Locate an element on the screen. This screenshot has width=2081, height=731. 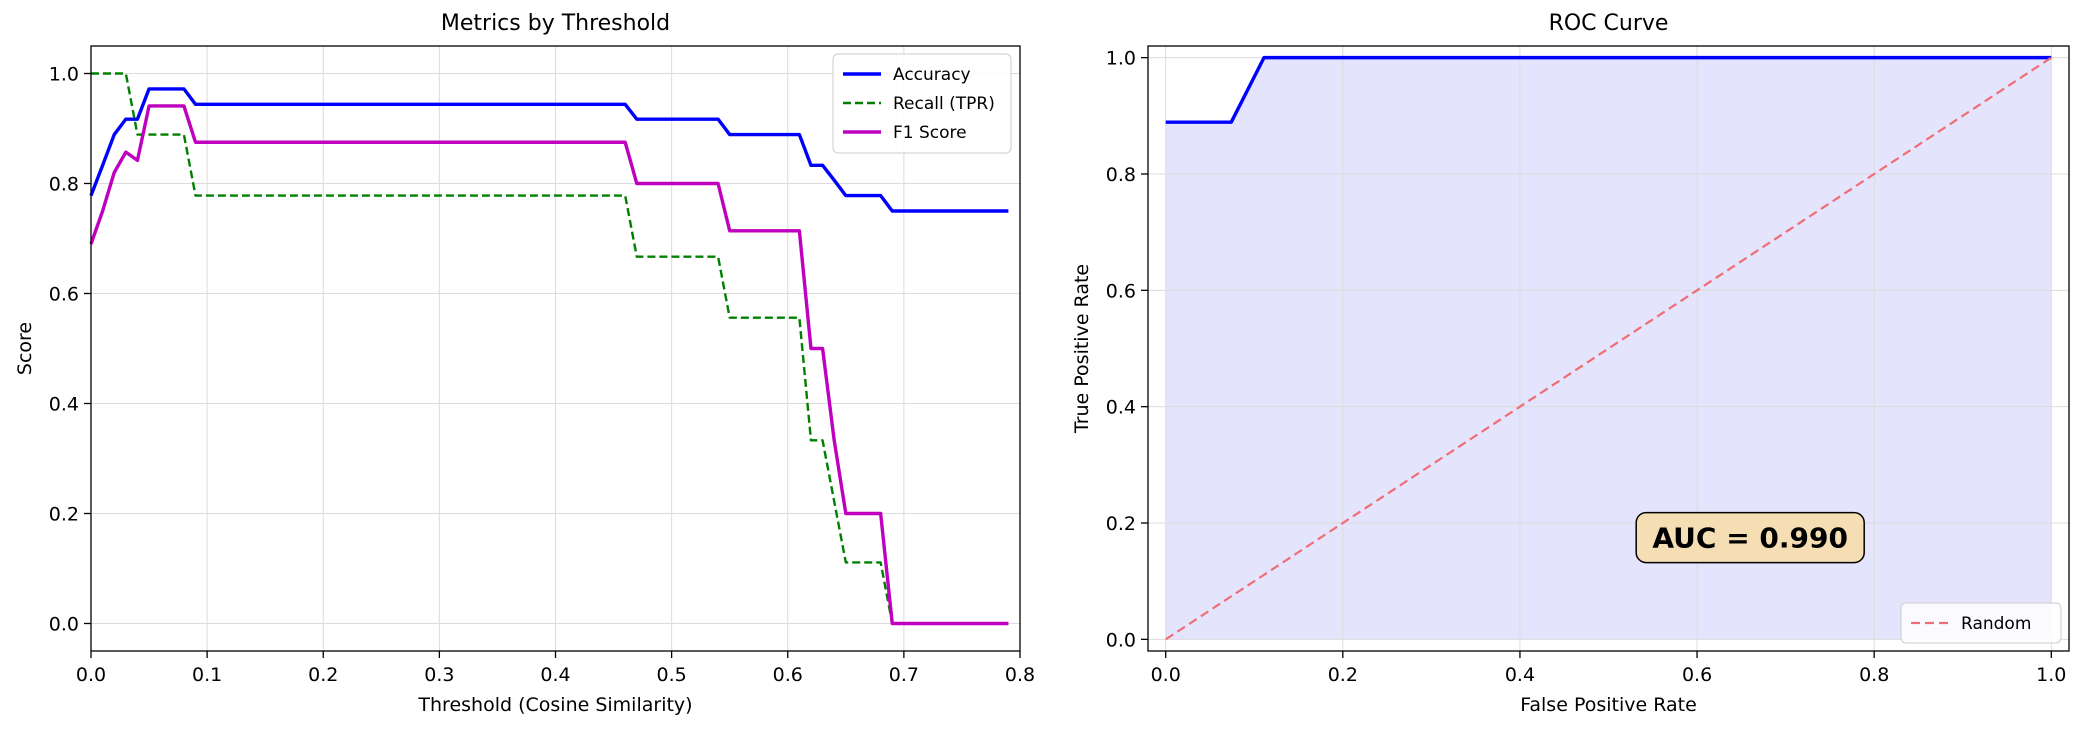
legend: Accuracy Recall (TPR) F1 Score is located at coordinates (922, 103).